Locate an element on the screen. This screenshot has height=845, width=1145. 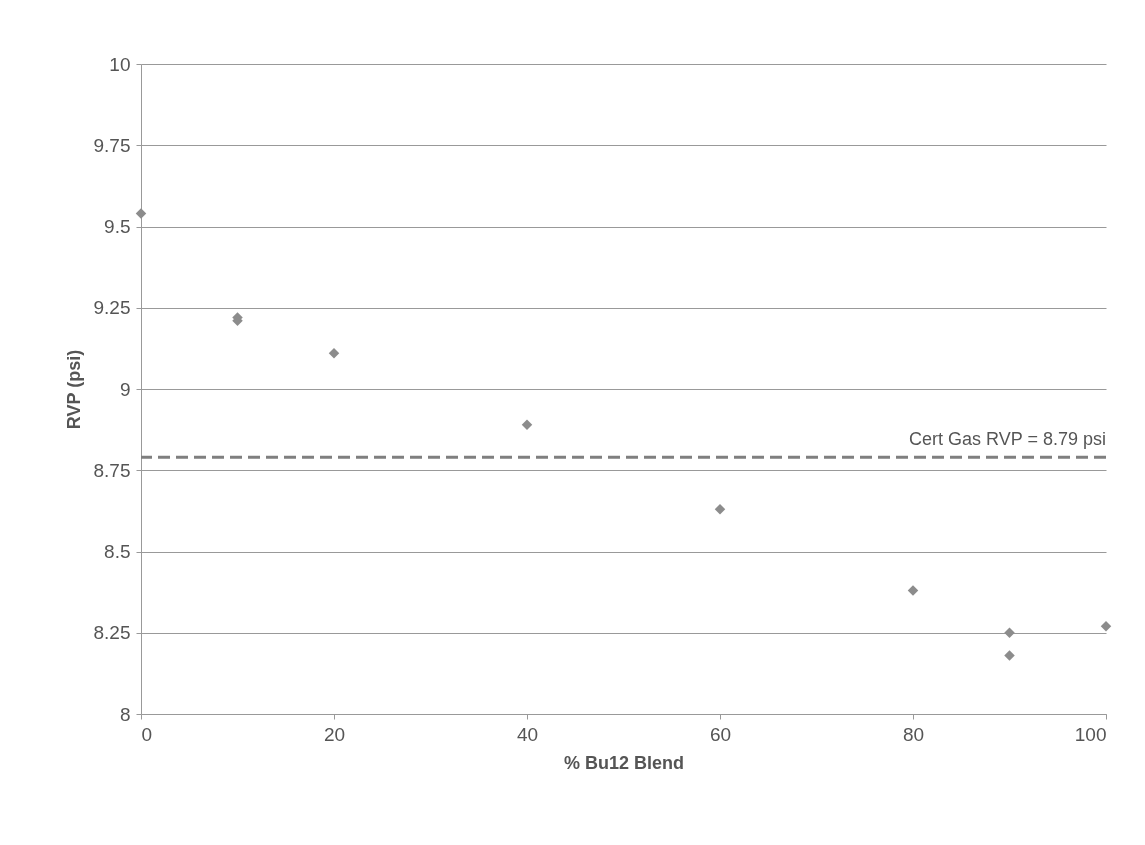
y-tick-label: 8.75 is located at coordinates (112, 470).